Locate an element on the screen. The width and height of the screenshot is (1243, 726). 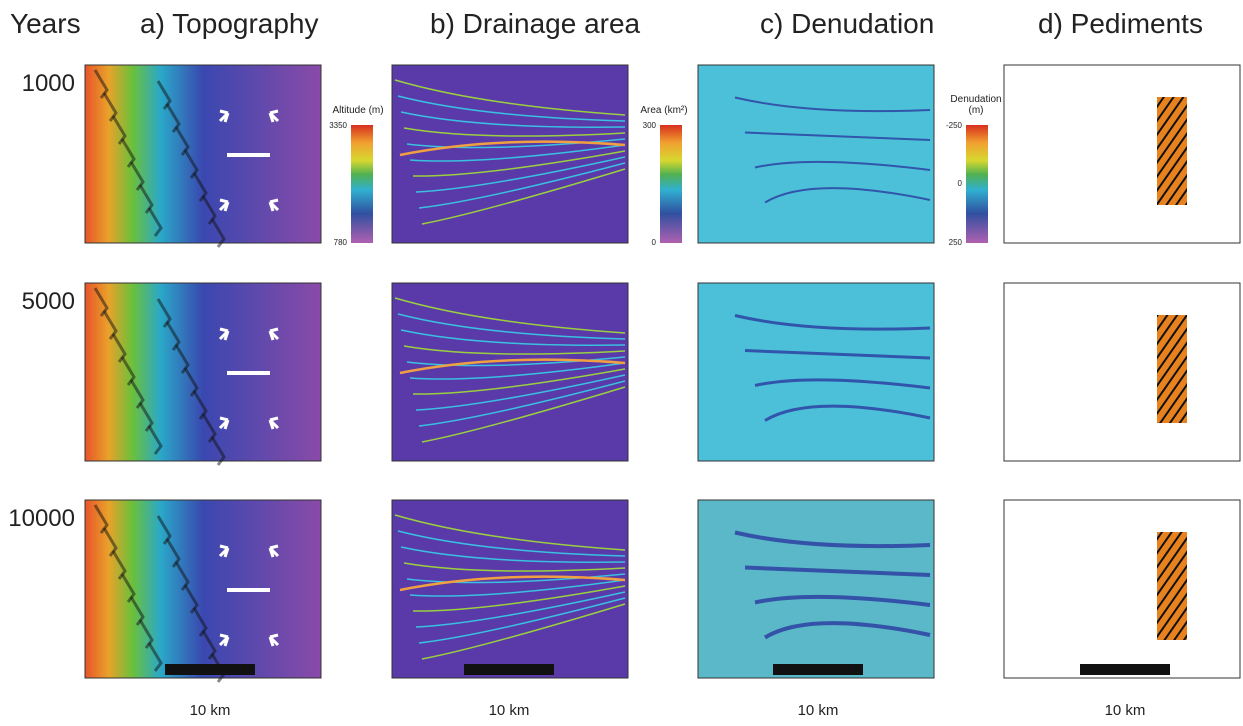
colorbar-label: -250 is located at coordinates (953, 125).